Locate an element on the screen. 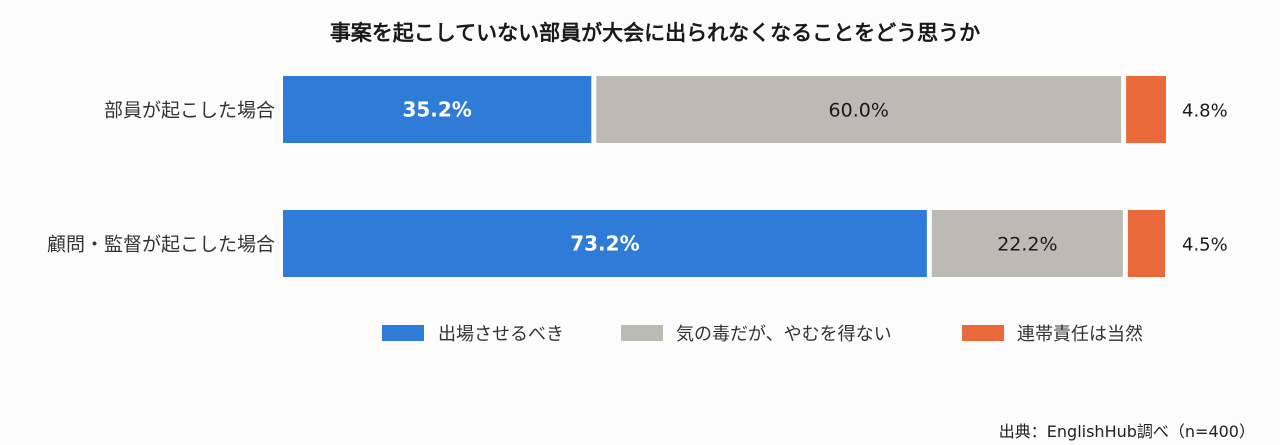 The image size is (1280, 445). data-label: 60.0% is located at coordinates (859, 111).